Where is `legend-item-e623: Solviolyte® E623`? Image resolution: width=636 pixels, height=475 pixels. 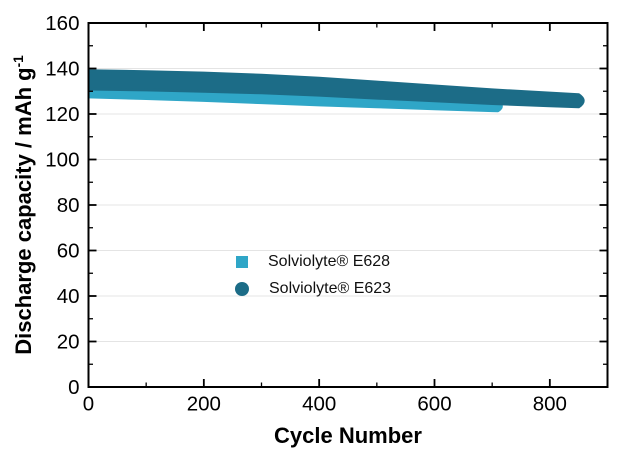 legend-item-e623: Solviolyte® E623 is located at coordinates (313, 289).